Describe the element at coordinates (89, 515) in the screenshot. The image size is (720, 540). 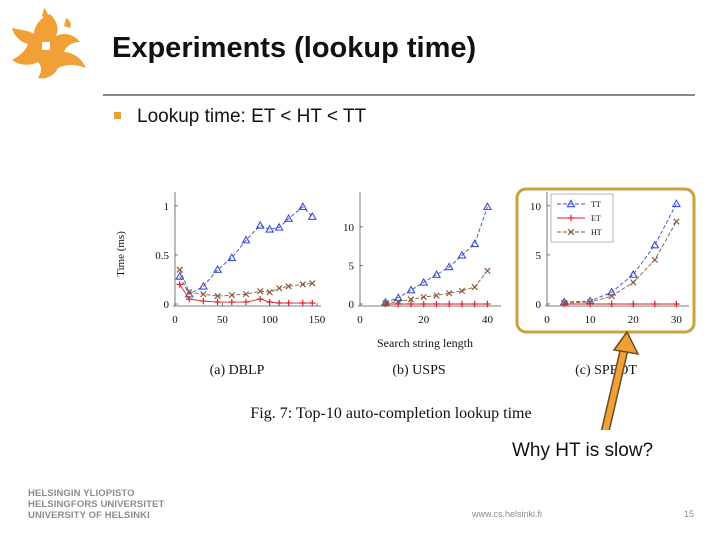
I see `university-name-en: UNIVERSITY OF HELSINKI` at that location.